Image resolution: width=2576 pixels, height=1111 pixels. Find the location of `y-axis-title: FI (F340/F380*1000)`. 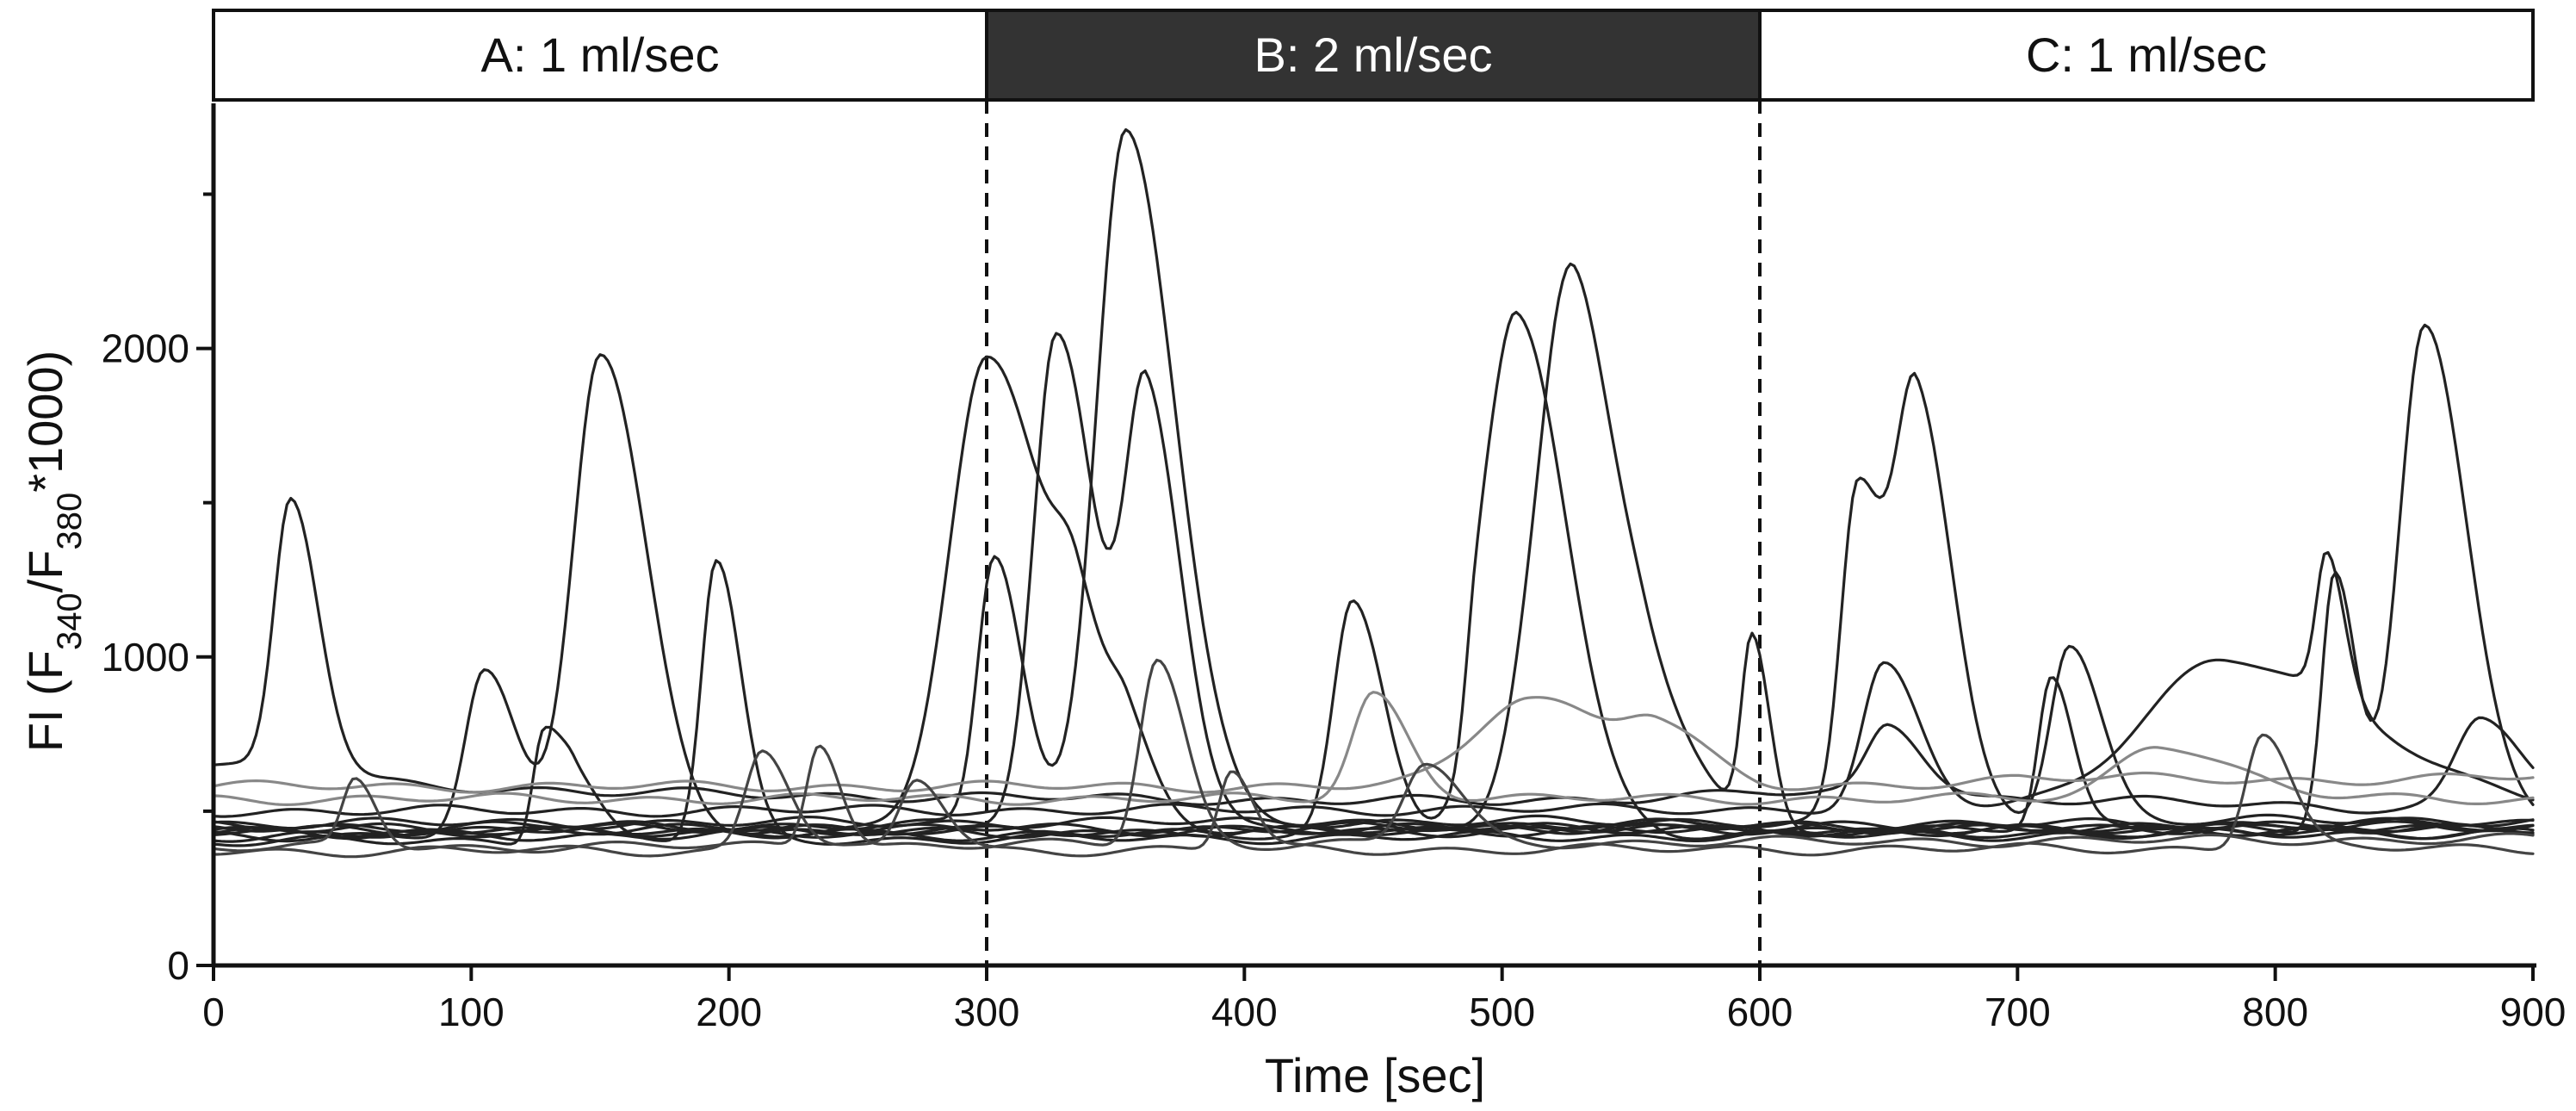

y-axis-title: FI (F340/F380*1000) is located at coordinates (53, 551).